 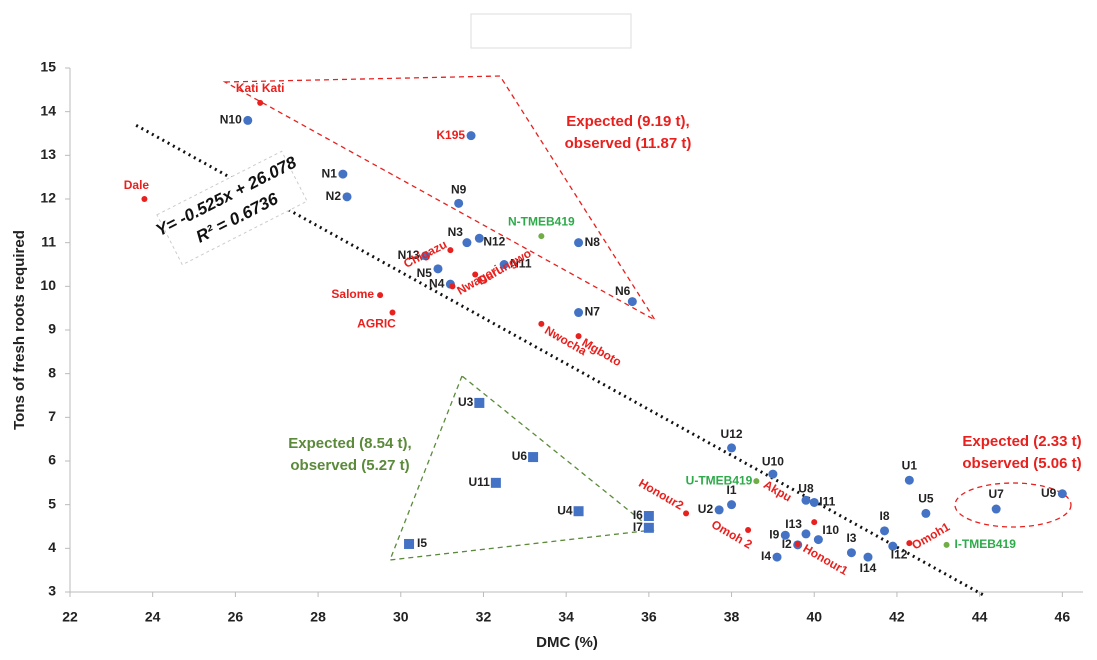 What do you see at coordinates (48, 110) in the screenshot?
I see `y-tick-label: 14` at bounding box center [48, 110].